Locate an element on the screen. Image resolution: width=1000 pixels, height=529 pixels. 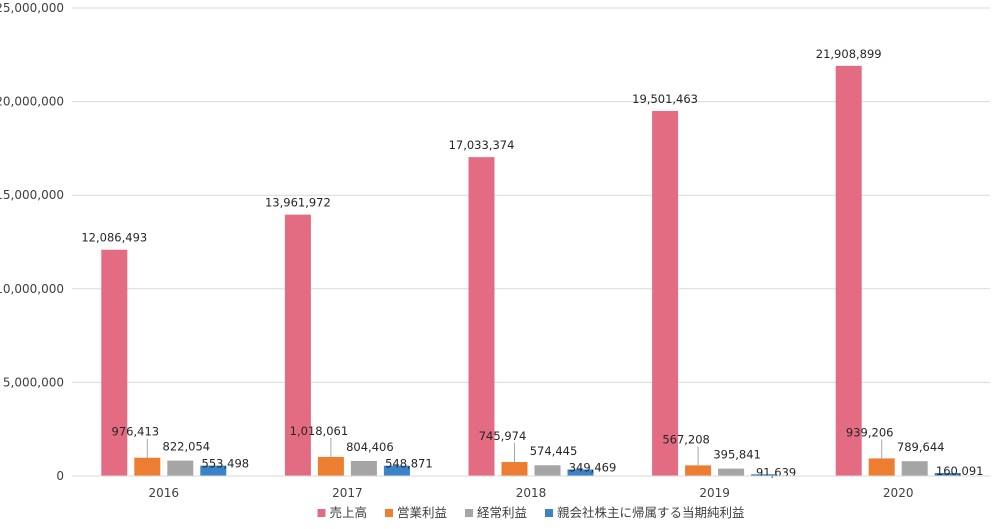
y-tick-label: 25,000,000 is located at coordinates (32, 8).